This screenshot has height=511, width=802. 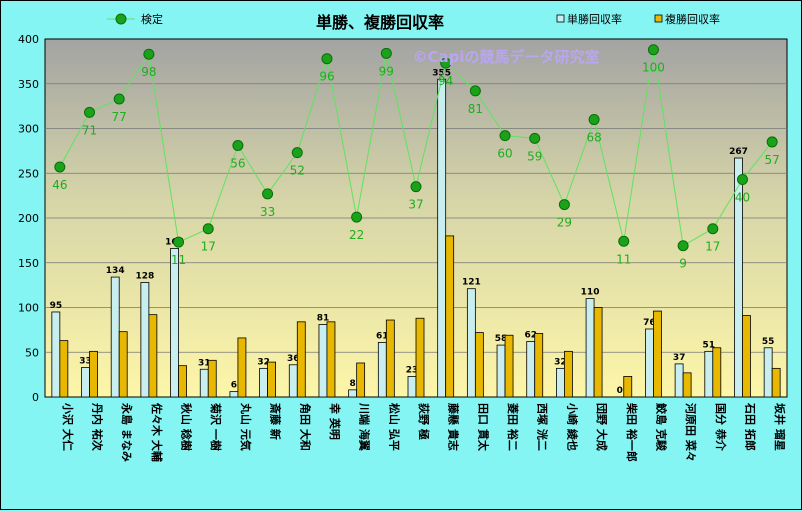 I want to click on x-tick-label: 小崎 綾也, so click(x=572, y=426).